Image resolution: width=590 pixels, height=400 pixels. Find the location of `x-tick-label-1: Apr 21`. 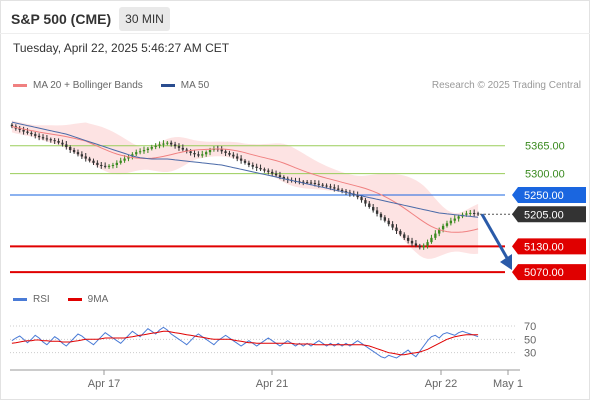

x-tick-label-1: Apr 21 is located at coordinates (272, 384).